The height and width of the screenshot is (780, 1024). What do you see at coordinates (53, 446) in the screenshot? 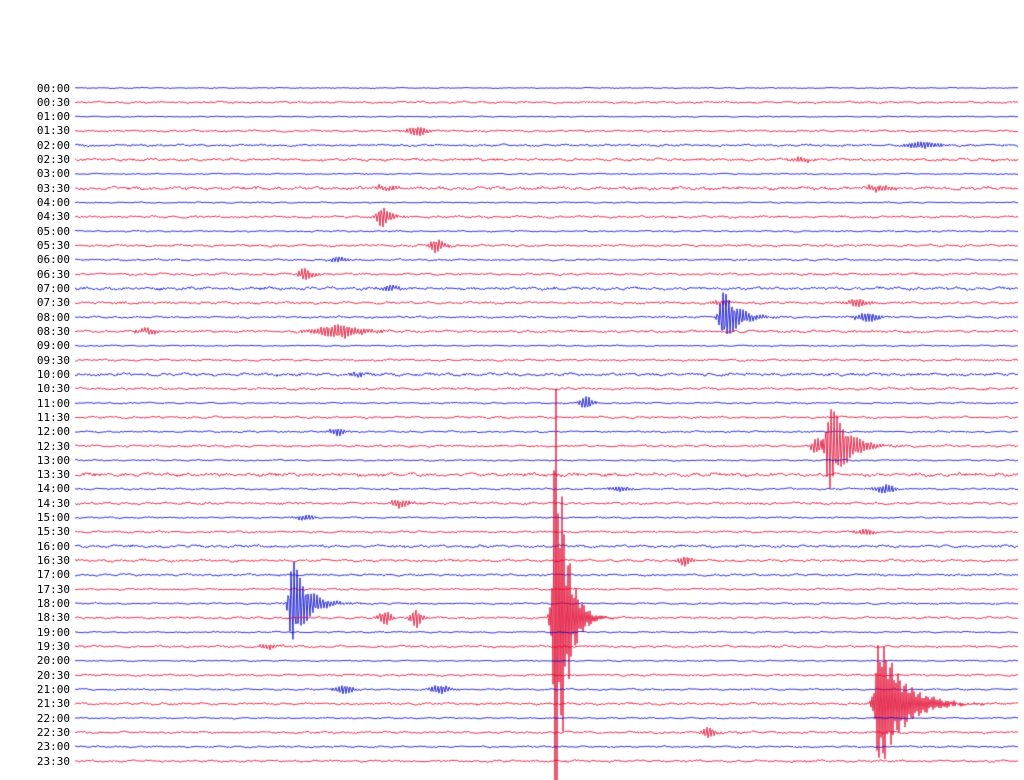
I see `time-label: 12:30` at bounding box center [53, 446].